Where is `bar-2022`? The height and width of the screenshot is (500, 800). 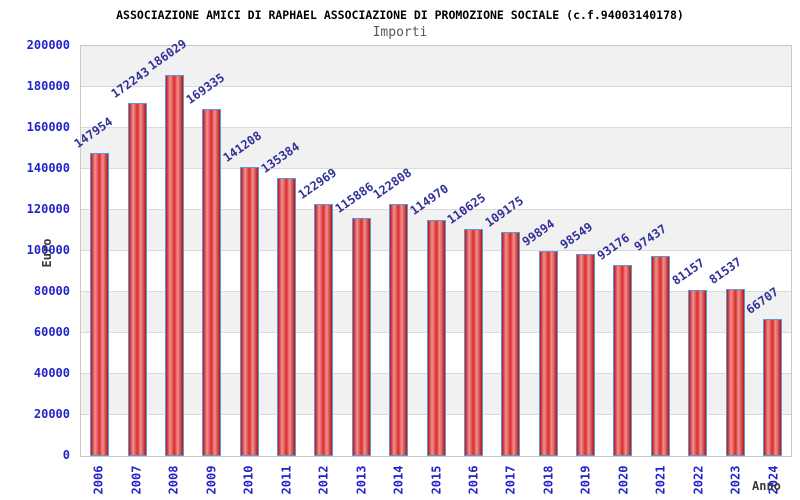 bar-2022 is located at coordinates (698, 372).